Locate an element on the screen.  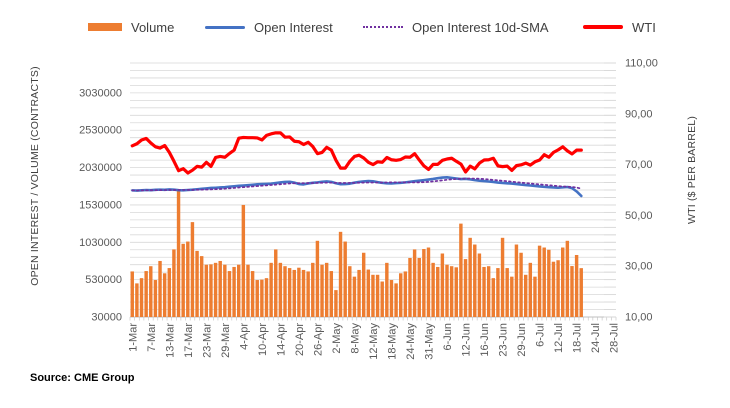
svg-text: 3030000 is located at coordinates (100, 93).